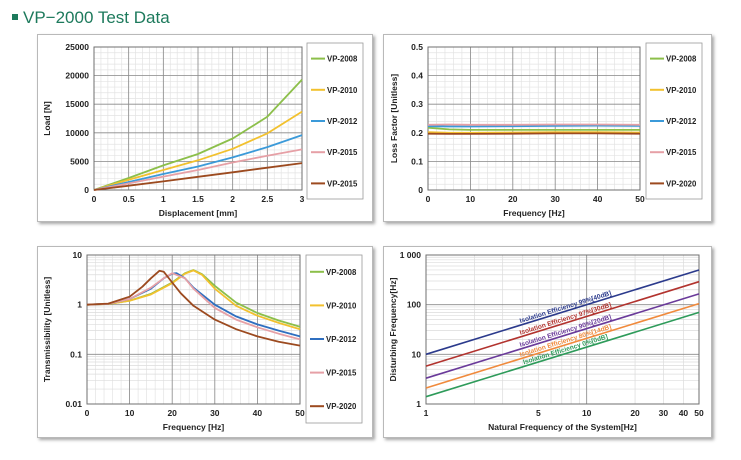 This screenshot has height=460, width=741. What do you see at coordinates (129, 199) in the screenshot?
I see `x-tick-label: 0.5` at bounding box center [129, 199].